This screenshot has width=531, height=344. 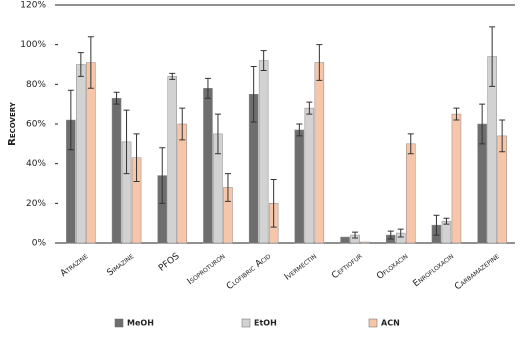 What do you see at coordinates (390, 323) in the screenshot?
I see `legend-label: ACN` at bounding box center [390, 323].